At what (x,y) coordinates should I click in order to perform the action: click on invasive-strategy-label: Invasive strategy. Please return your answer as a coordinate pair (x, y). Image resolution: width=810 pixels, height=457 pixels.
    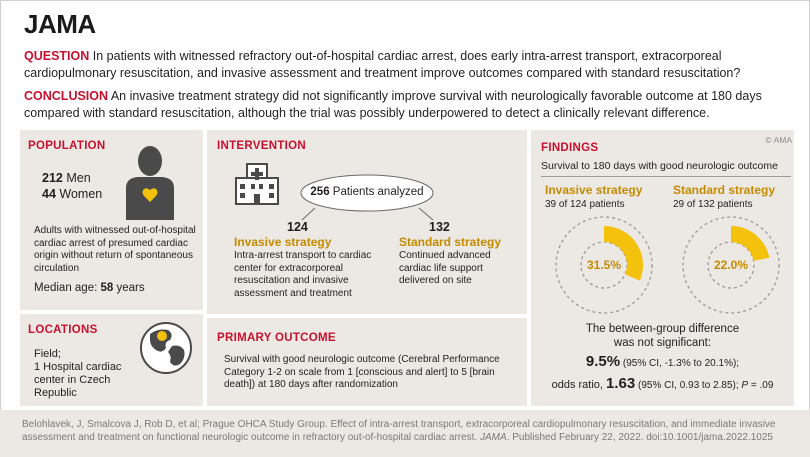
    Looking at the image, I should click on (283, 242).